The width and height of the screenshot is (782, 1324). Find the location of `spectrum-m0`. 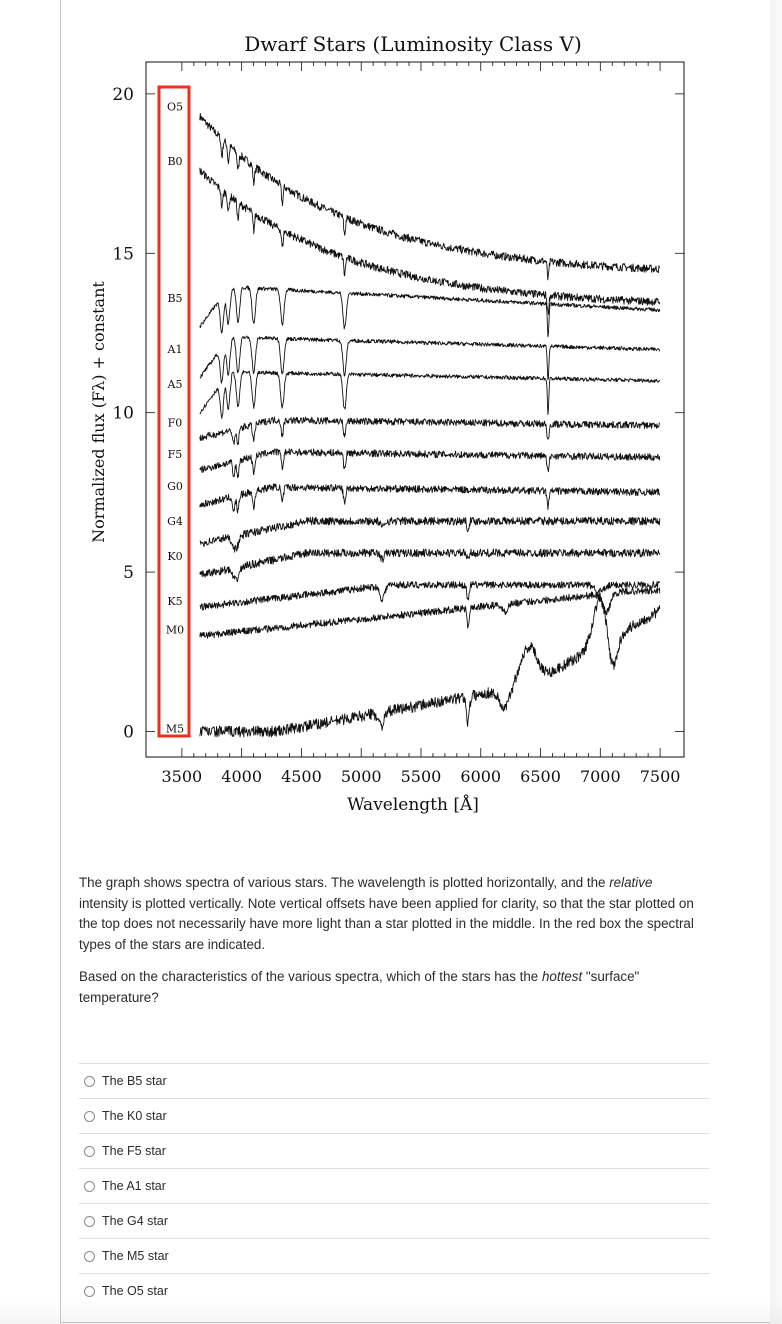

spectrum-m0 is located at coordinates (430, 613).